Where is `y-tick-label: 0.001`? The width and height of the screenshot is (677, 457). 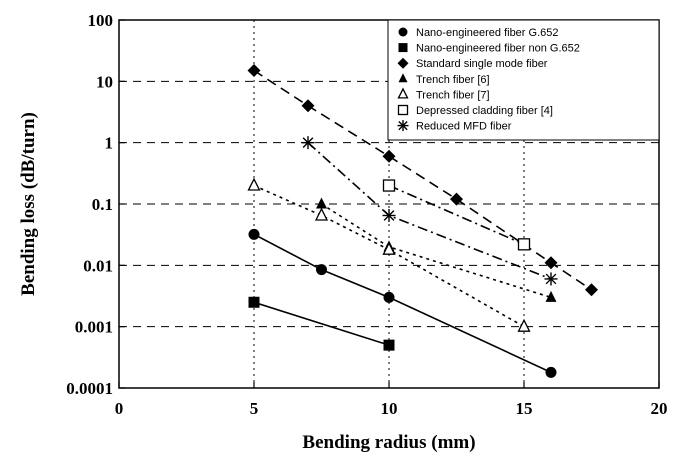
y-tick-label: 0.001 is located at coordinates (94, 327).